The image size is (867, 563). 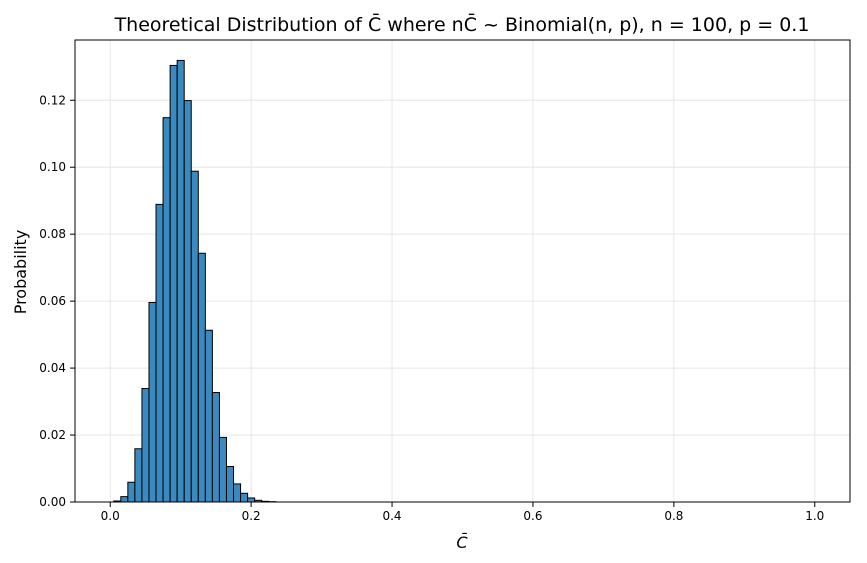 I want to click on y-axis-label: Probability, so click(x=20, y=272).